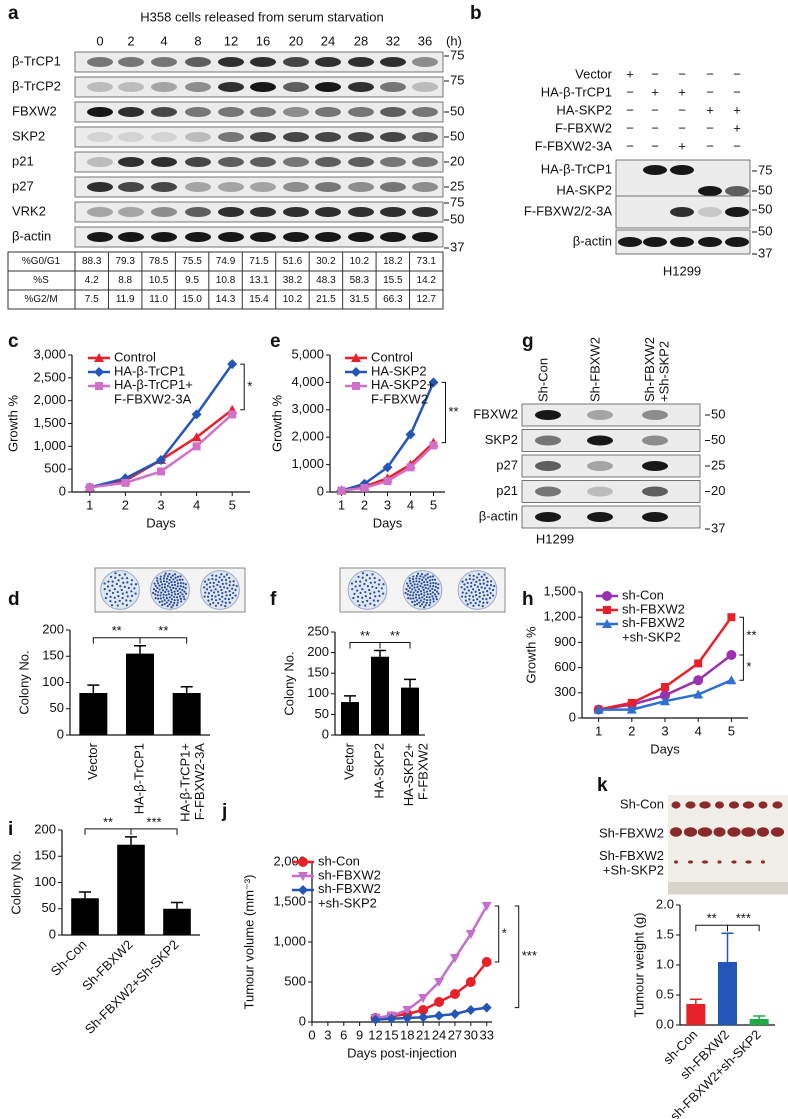 Image resolution: width=788 pixels, height=1119 pixels. I want to click on condition-label: F-FBXW2, so click(583, 127).